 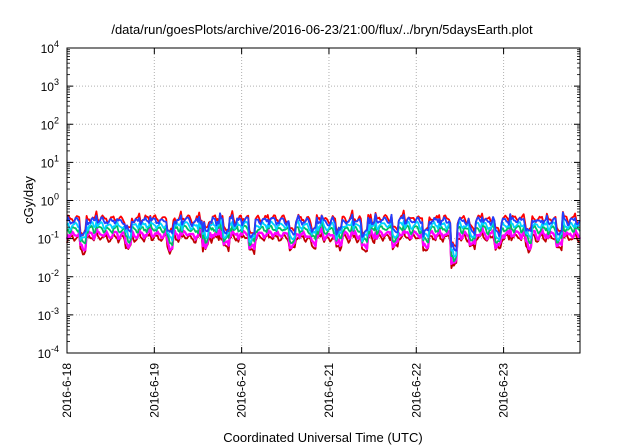 I want to click on y-tick-label: 10⁻², so click(x=48, y=276).